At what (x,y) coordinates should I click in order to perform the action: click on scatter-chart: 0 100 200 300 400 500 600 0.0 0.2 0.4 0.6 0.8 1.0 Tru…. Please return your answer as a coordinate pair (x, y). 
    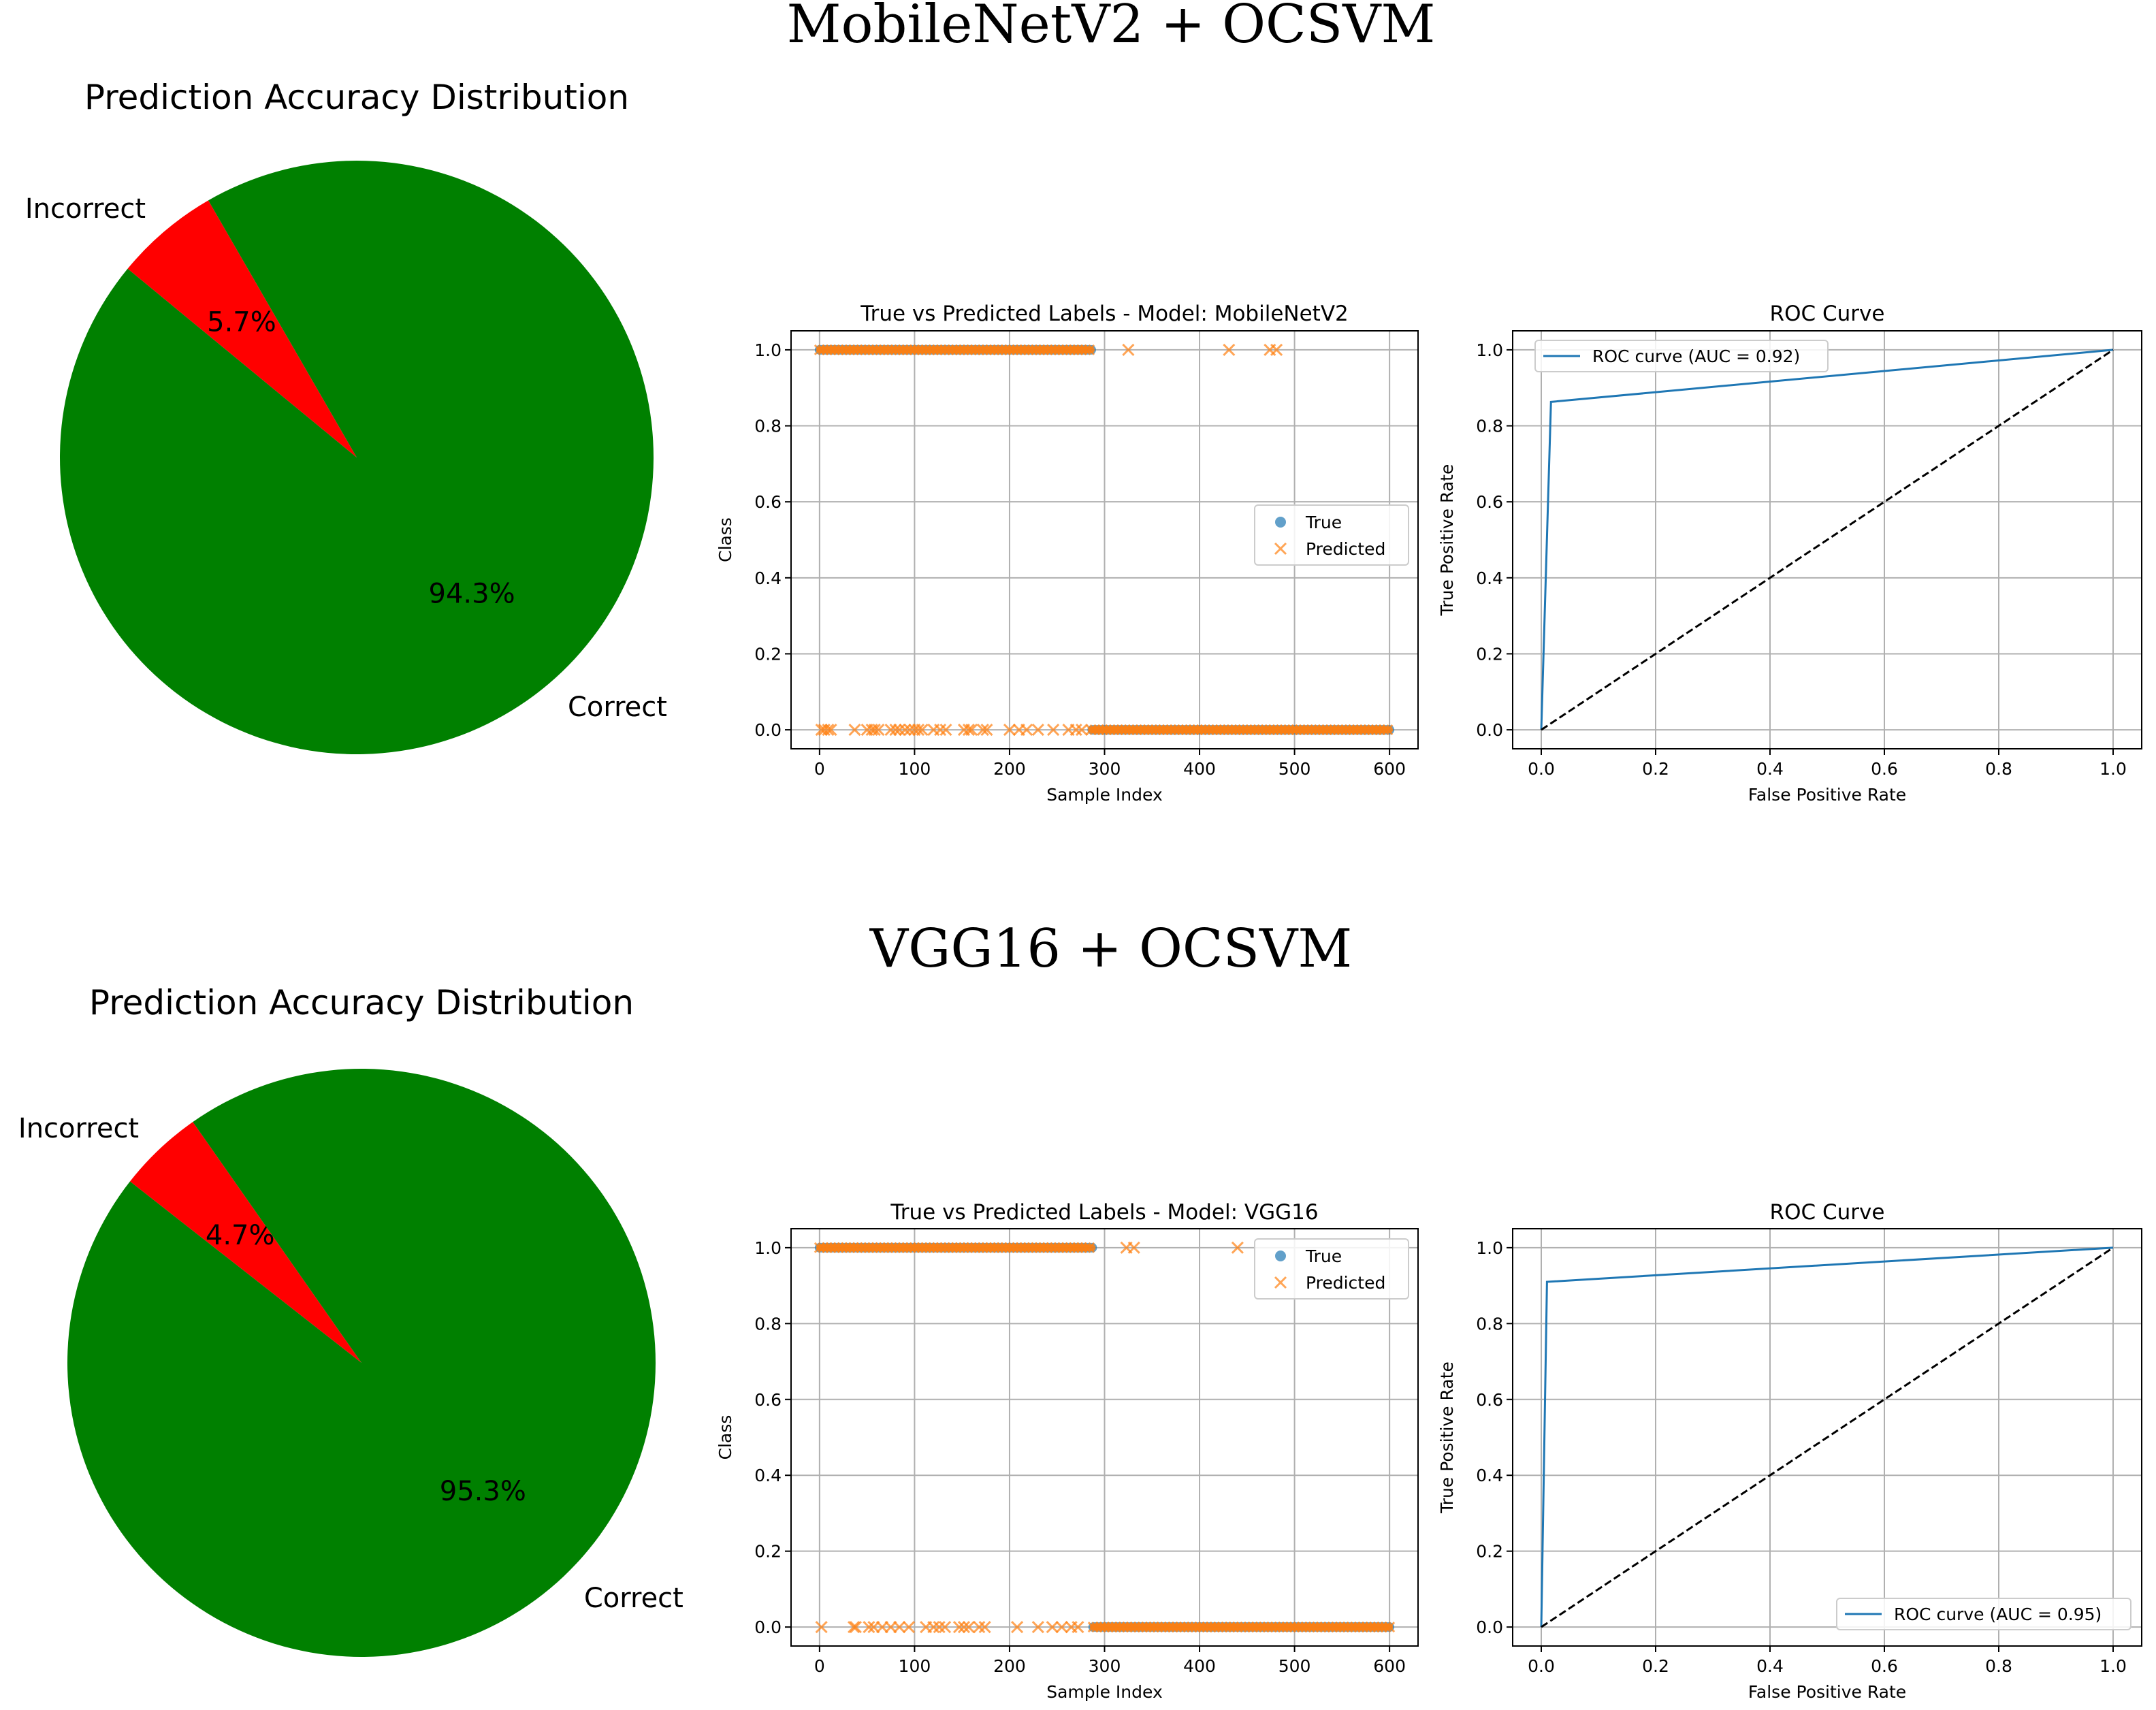
    Looking at the image, I should click on (1067, 1451).